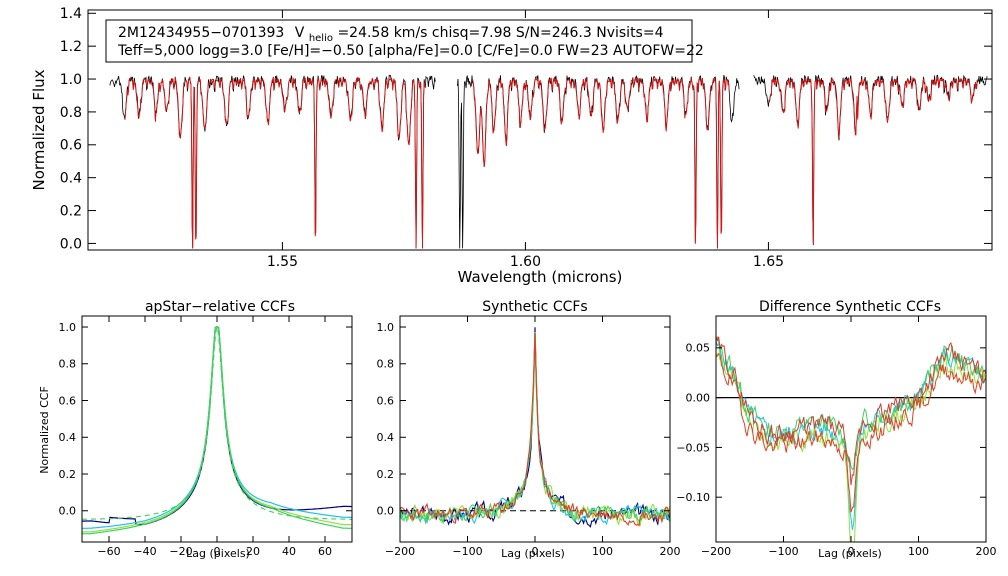  I want to click on y-tick-label: −0.10, so click(693, 497).